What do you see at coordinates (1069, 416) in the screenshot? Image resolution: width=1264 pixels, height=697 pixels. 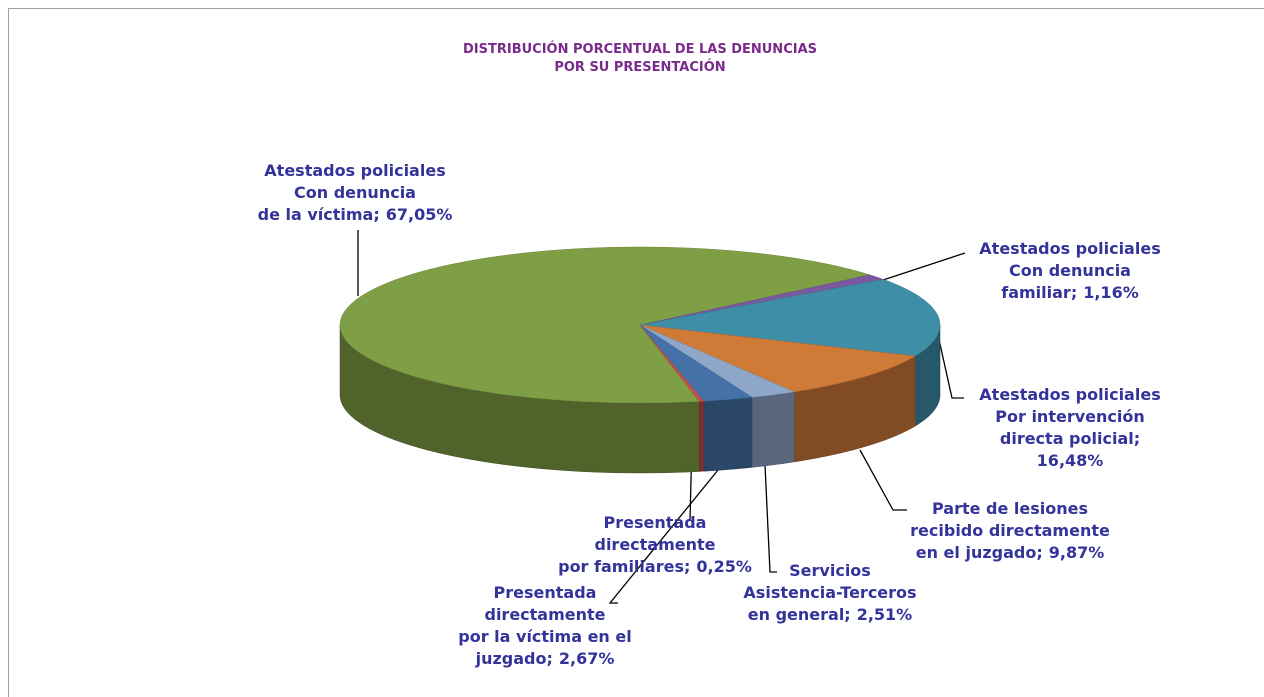 I see `label-line: Por intervención` at bounding box center [1069, 416].